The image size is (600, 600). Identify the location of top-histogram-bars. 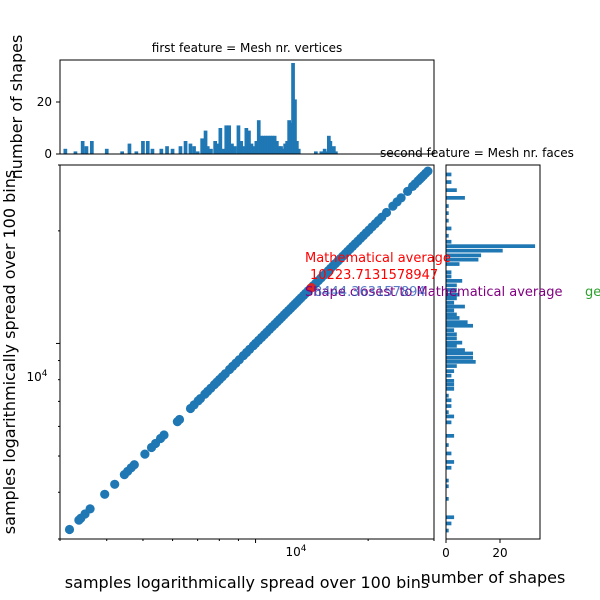
(200, 108).